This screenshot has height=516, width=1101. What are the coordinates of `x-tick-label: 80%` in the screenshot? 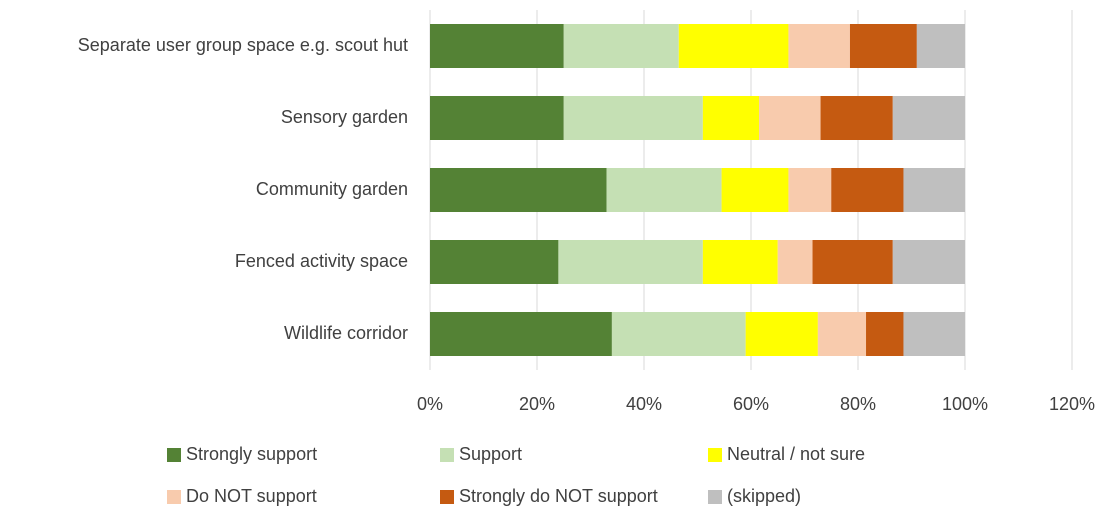 It's located at (858, 404).